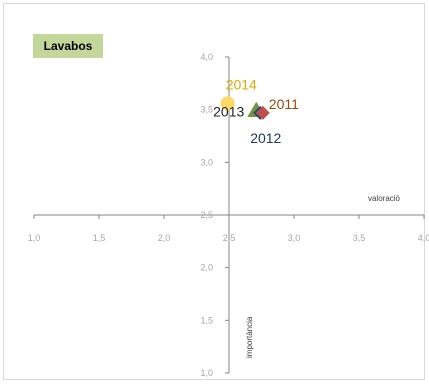 This screenshot has height=384, width=429. Describe the element at coordinates (265, 138) in the screenshot. I see `data-label-2012: 2012` at that location.